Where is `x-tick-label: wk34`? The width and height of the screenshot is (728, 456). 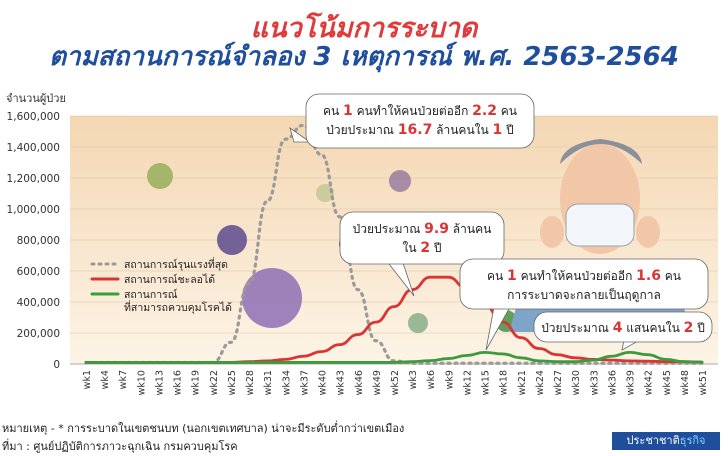 x-tick-label: wk34 is located at coordinates (286, 382).